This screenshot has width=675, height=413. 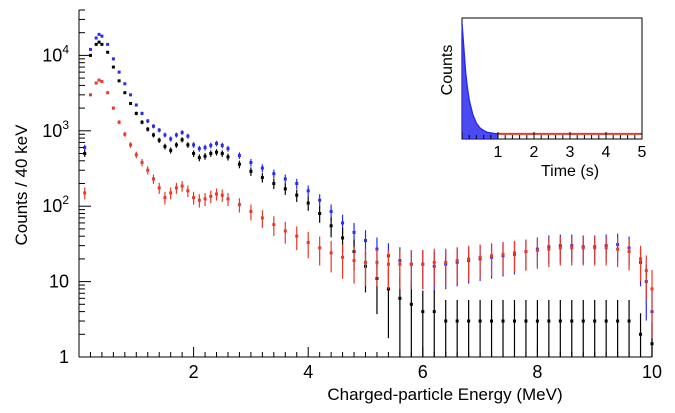 I want to click on inset-ticks: 1 2 3 4 5, so click(x=554, y=146).